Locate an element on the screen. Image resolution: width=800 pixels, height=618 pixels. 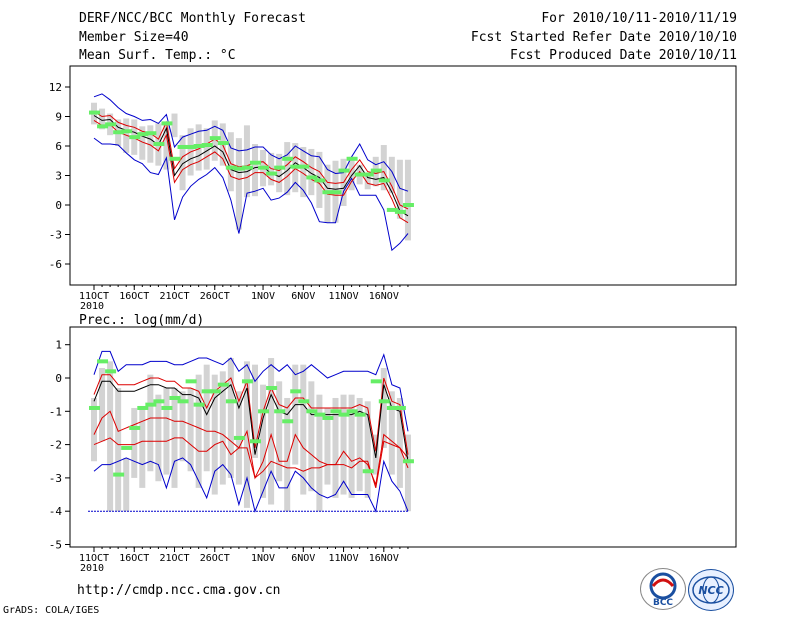
prec-subtitle: Prec.: log(mm/d) is located at coordinates (142, 320).